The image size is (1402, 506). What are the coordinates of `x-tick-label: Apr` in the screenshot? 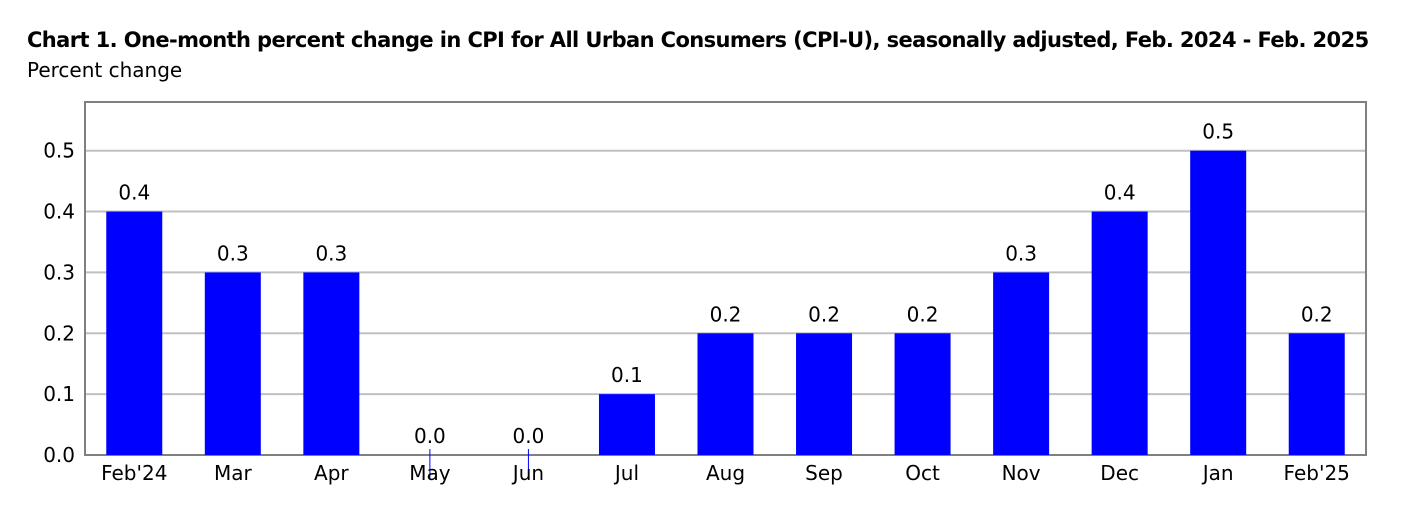 It's located at (331, 473).